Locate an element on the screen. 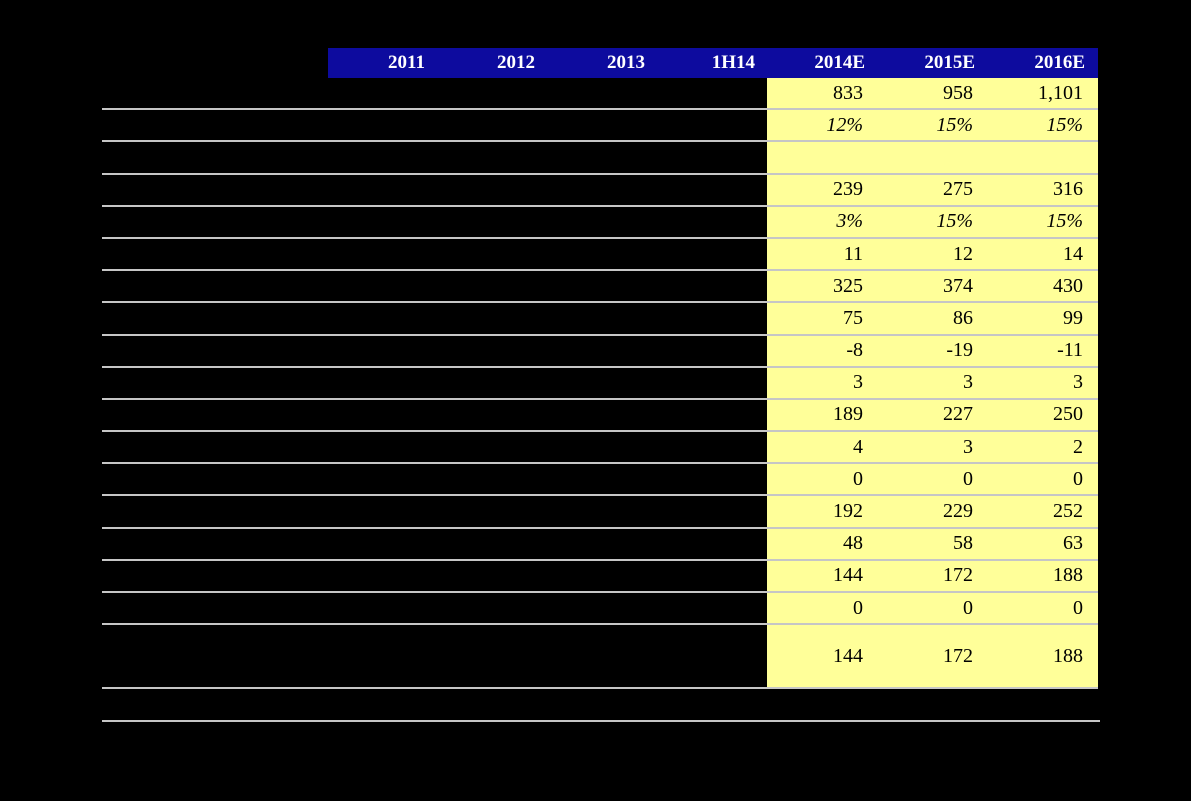 The height and width of the screenshot is (801, 1191). cell-2015e: 958 is located at coordinates (958, 92).